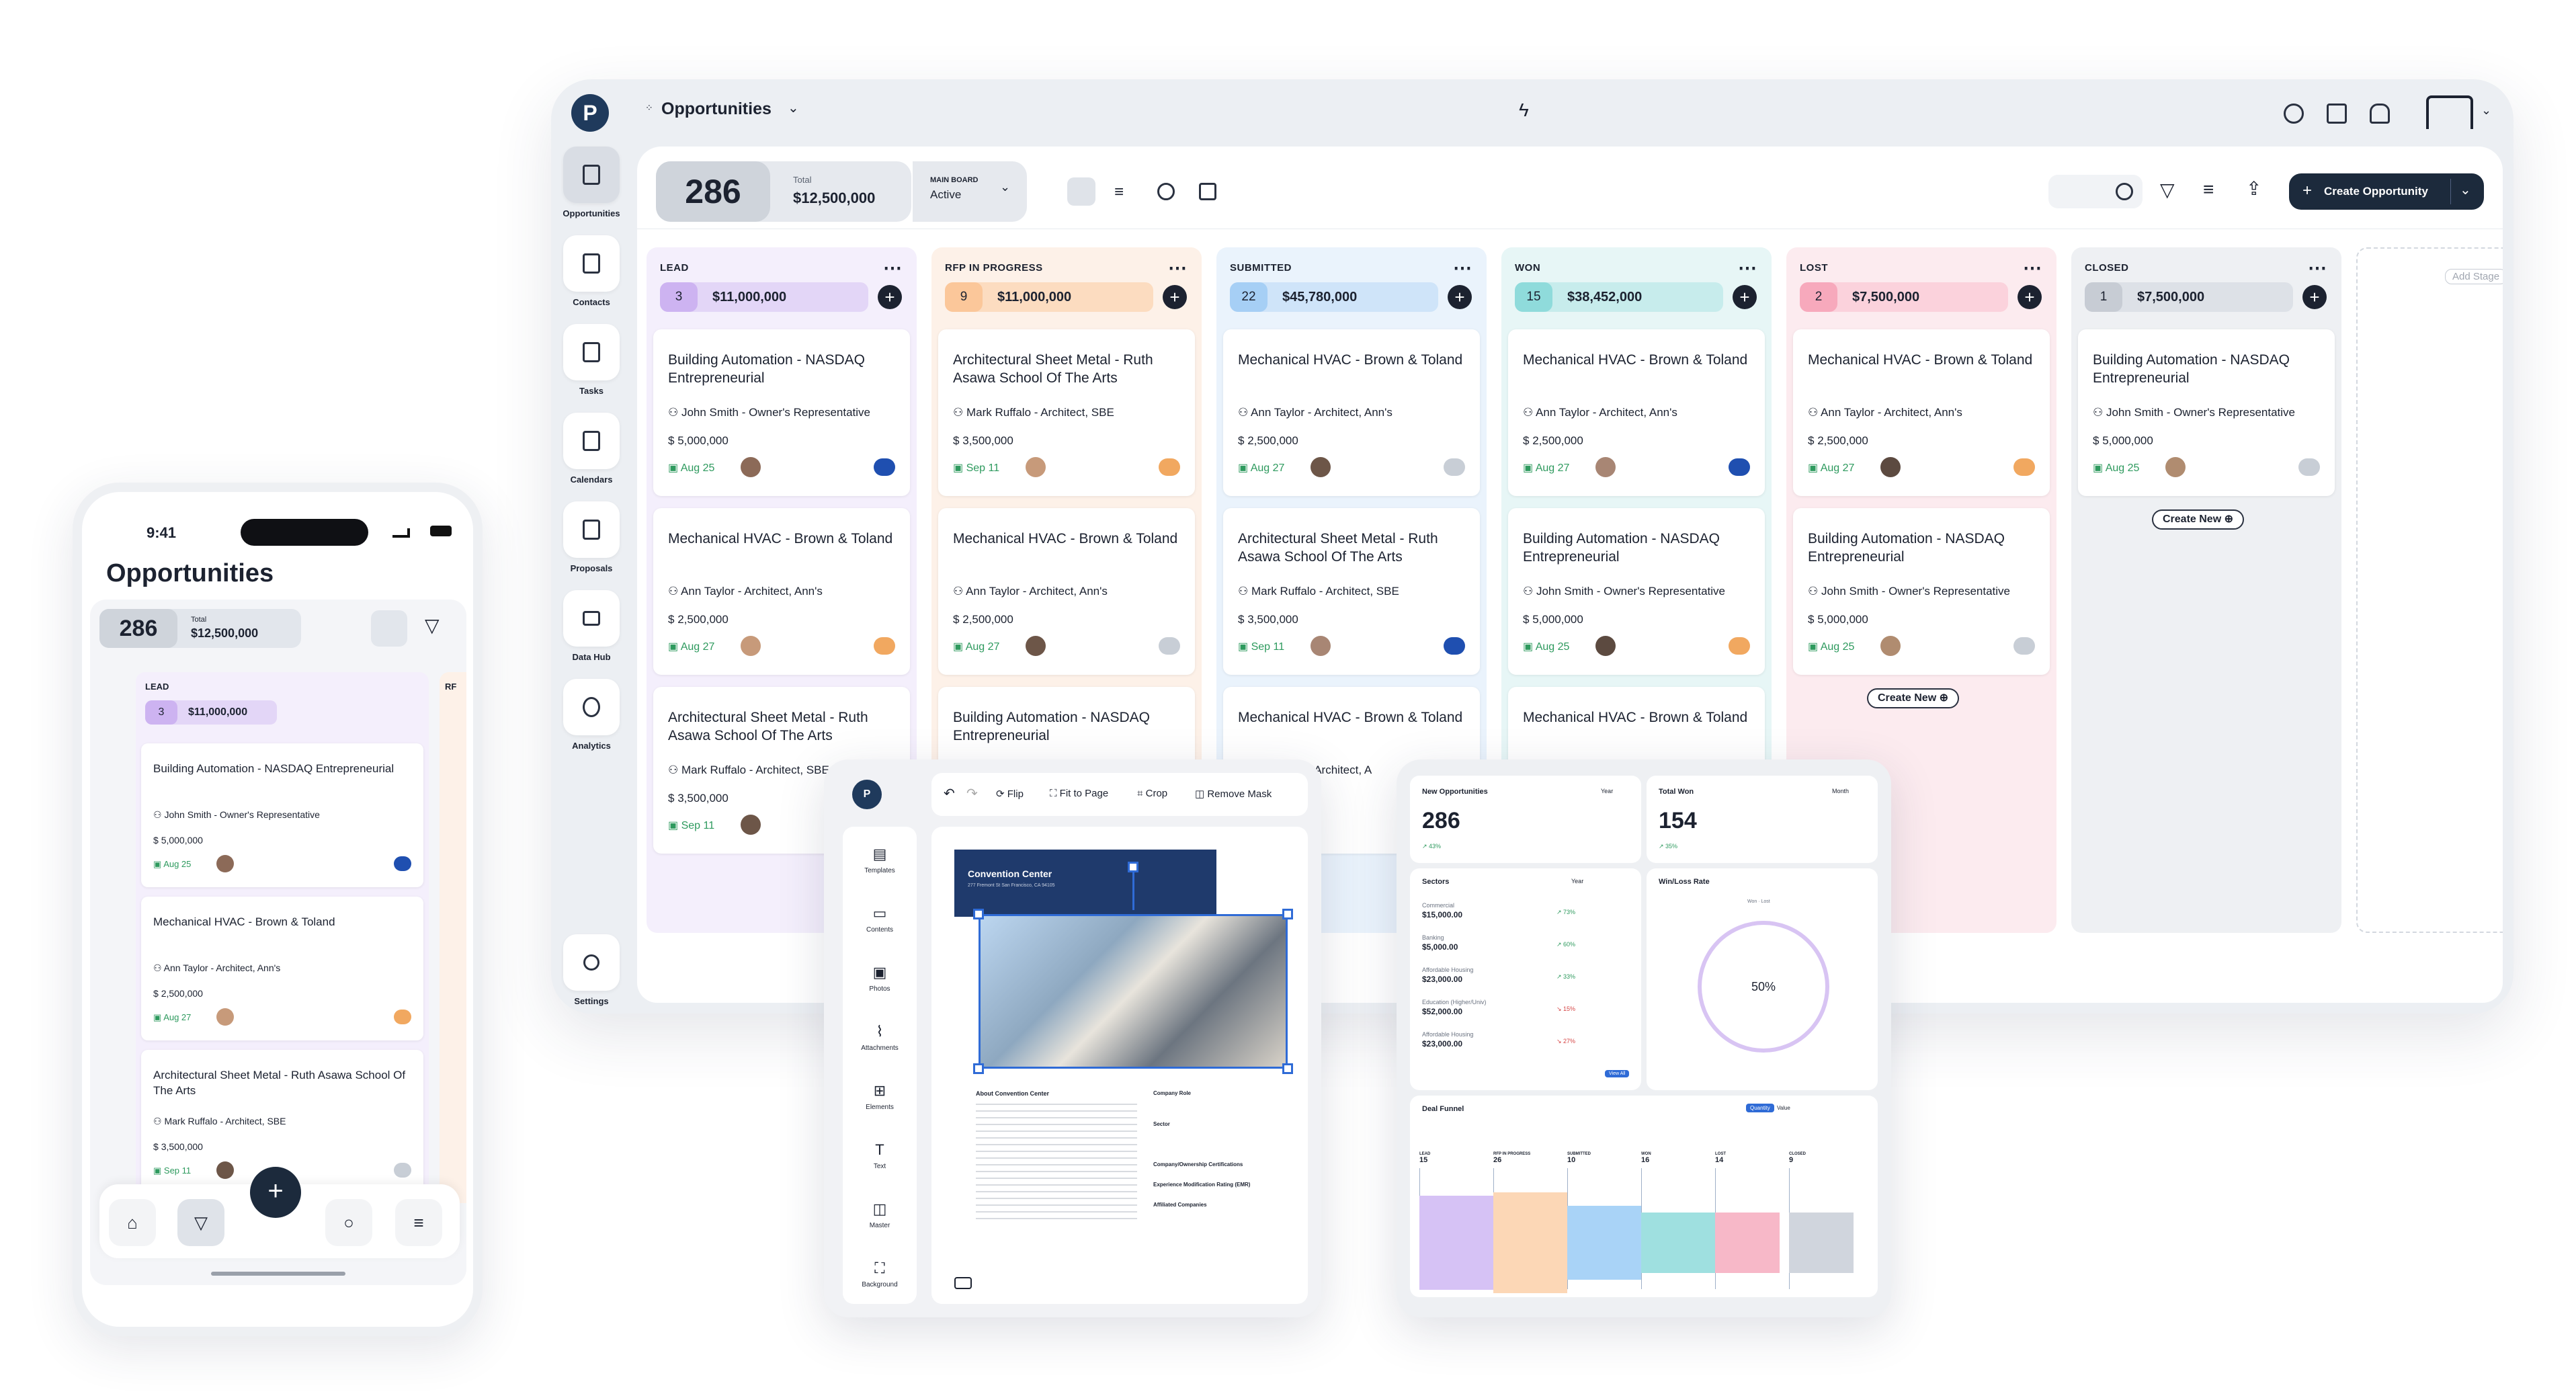 The image size is (2576, 1396). Describe the element at coordinates (2386, 191) in the screenshot. I see `create-opportunity-button: + Create Opportunity ⌄` at that location.